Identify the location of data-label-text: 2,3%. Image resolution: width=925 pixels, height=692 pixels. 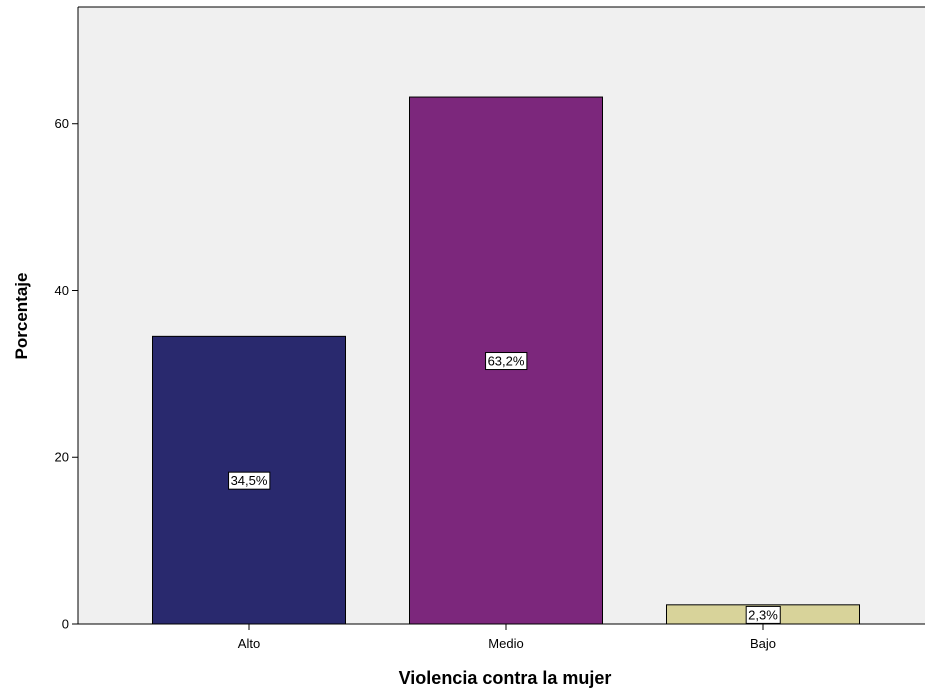
(763, 614).